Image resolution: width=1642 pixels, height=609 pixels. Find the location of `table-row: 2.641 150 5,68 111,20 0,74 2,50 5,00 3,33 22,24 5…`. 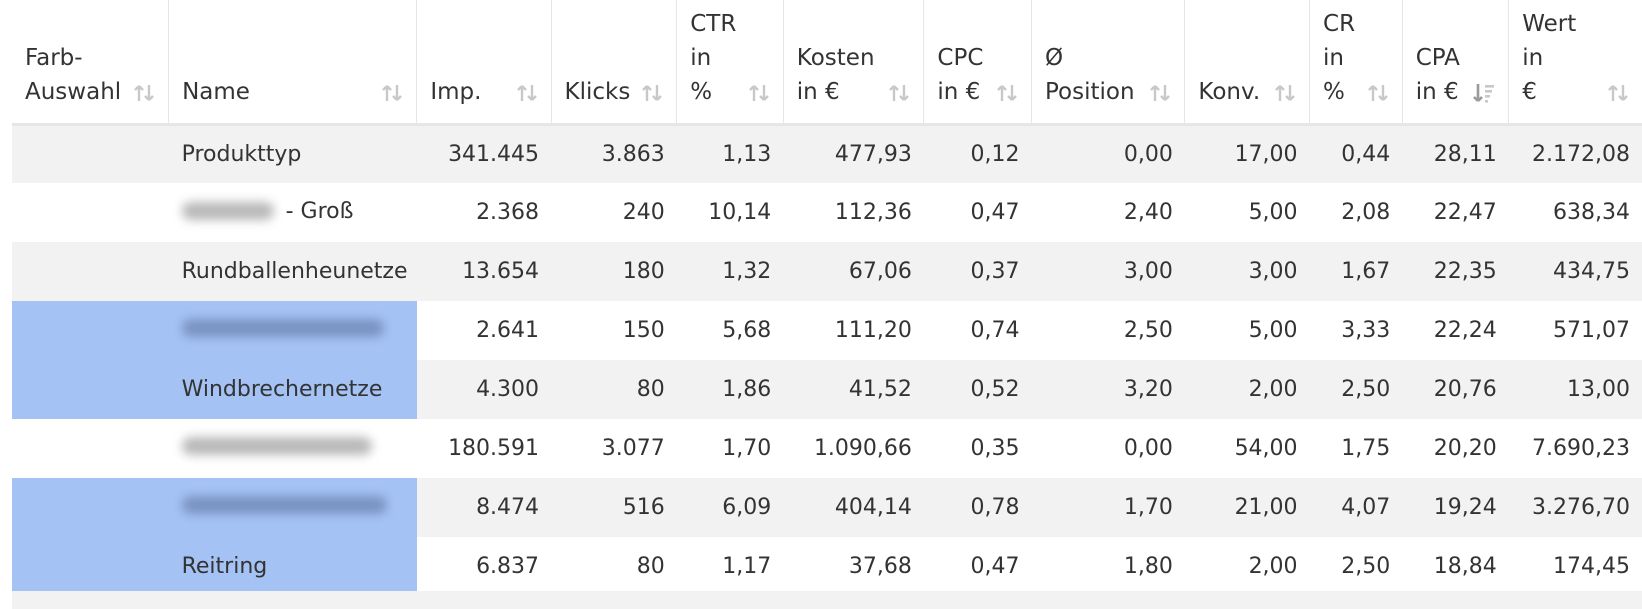

table-row: 2.641 150 5,68 111,20 0,74 2,50 5,00 3,33 22,24 5… is located at coordinates (827, 330).